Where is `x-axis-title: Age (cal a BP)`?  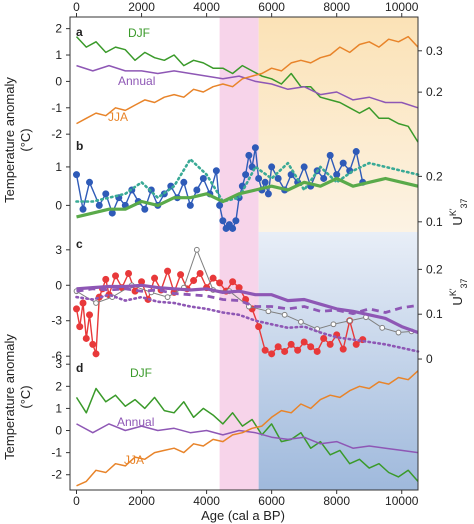
x-axis-title: Age (cal a BP) is located at coordinates (243, 515).